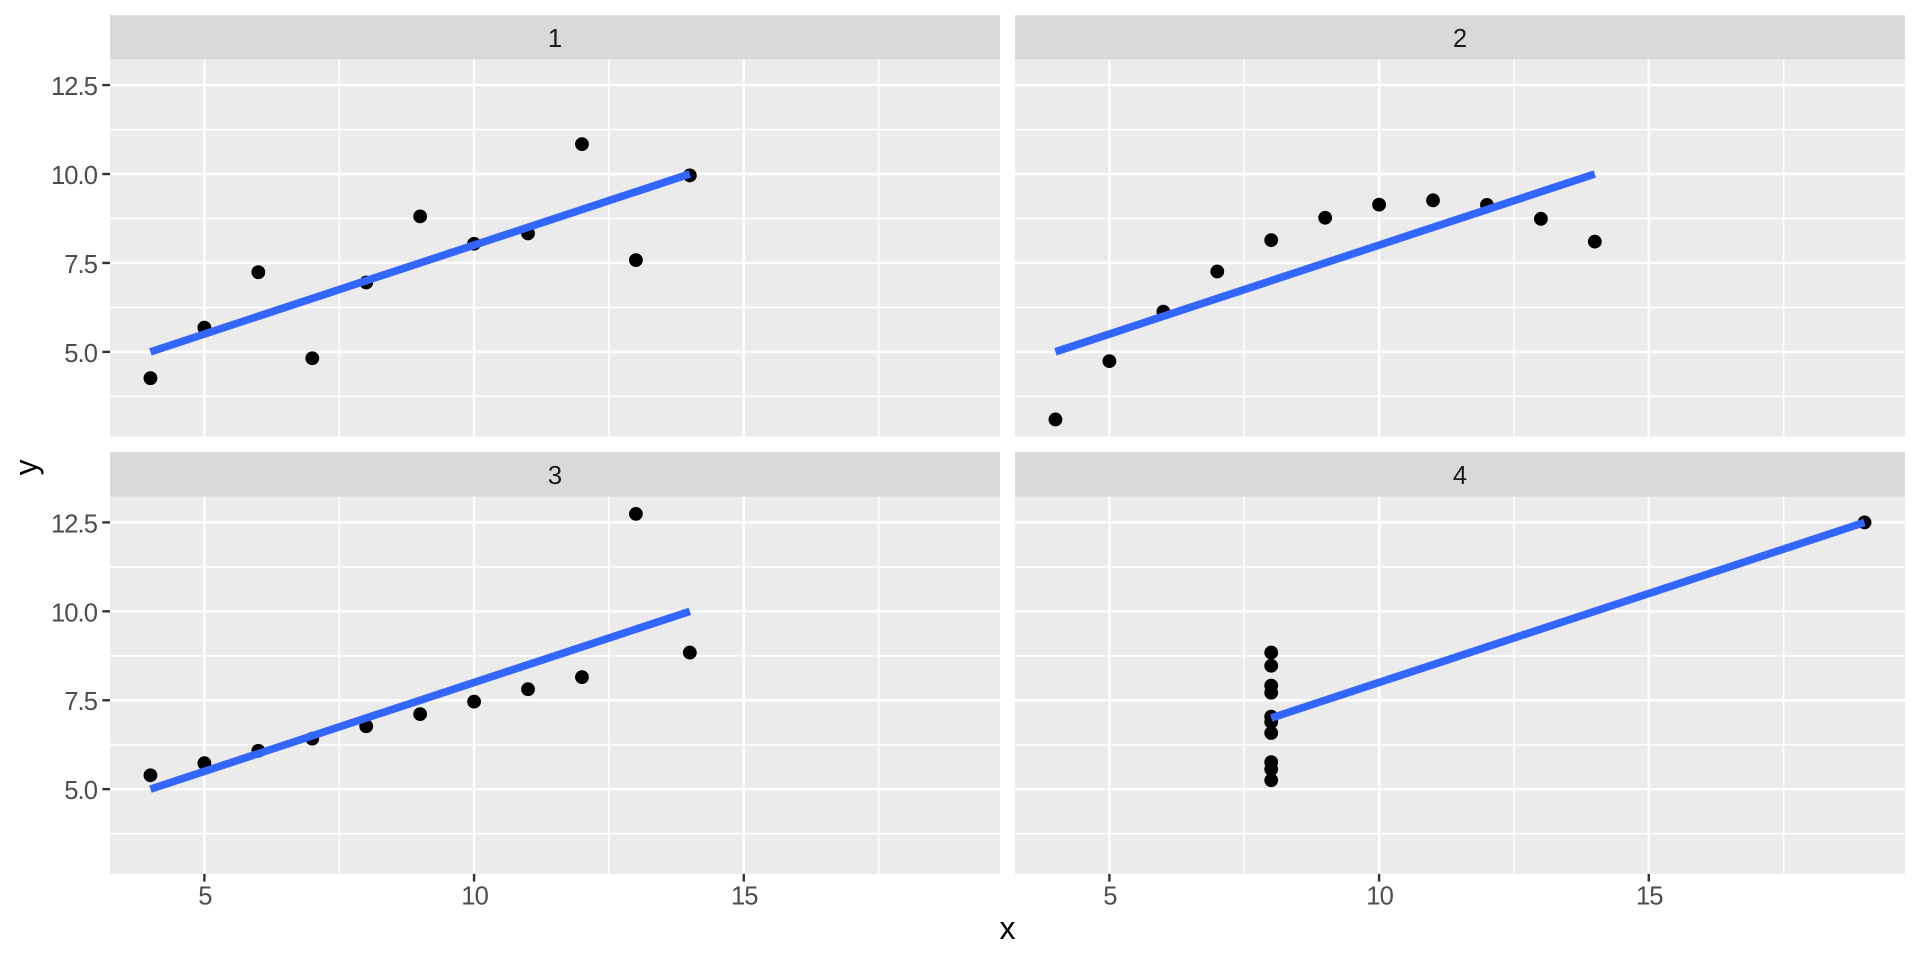 The image size is (1920, 960). I want to click on svg-text: 3, so click(555, 476).